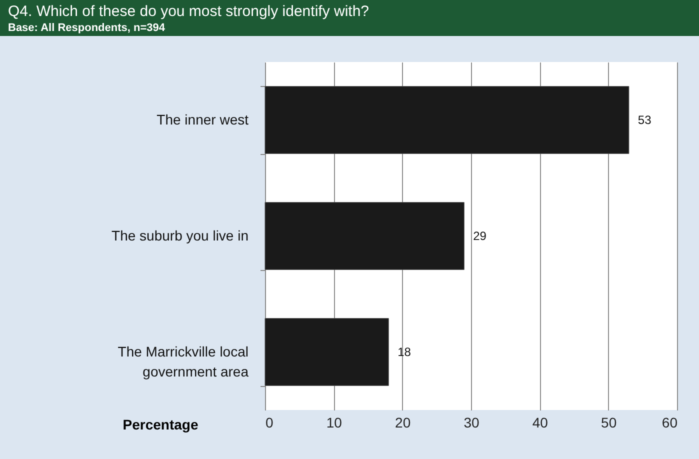 The height and width of the screenshot is (459, 699). What do you see at coordinates (670, 422) in the screenshot?
I see `x-tick-label: 60` at bounding box center [670, 422].